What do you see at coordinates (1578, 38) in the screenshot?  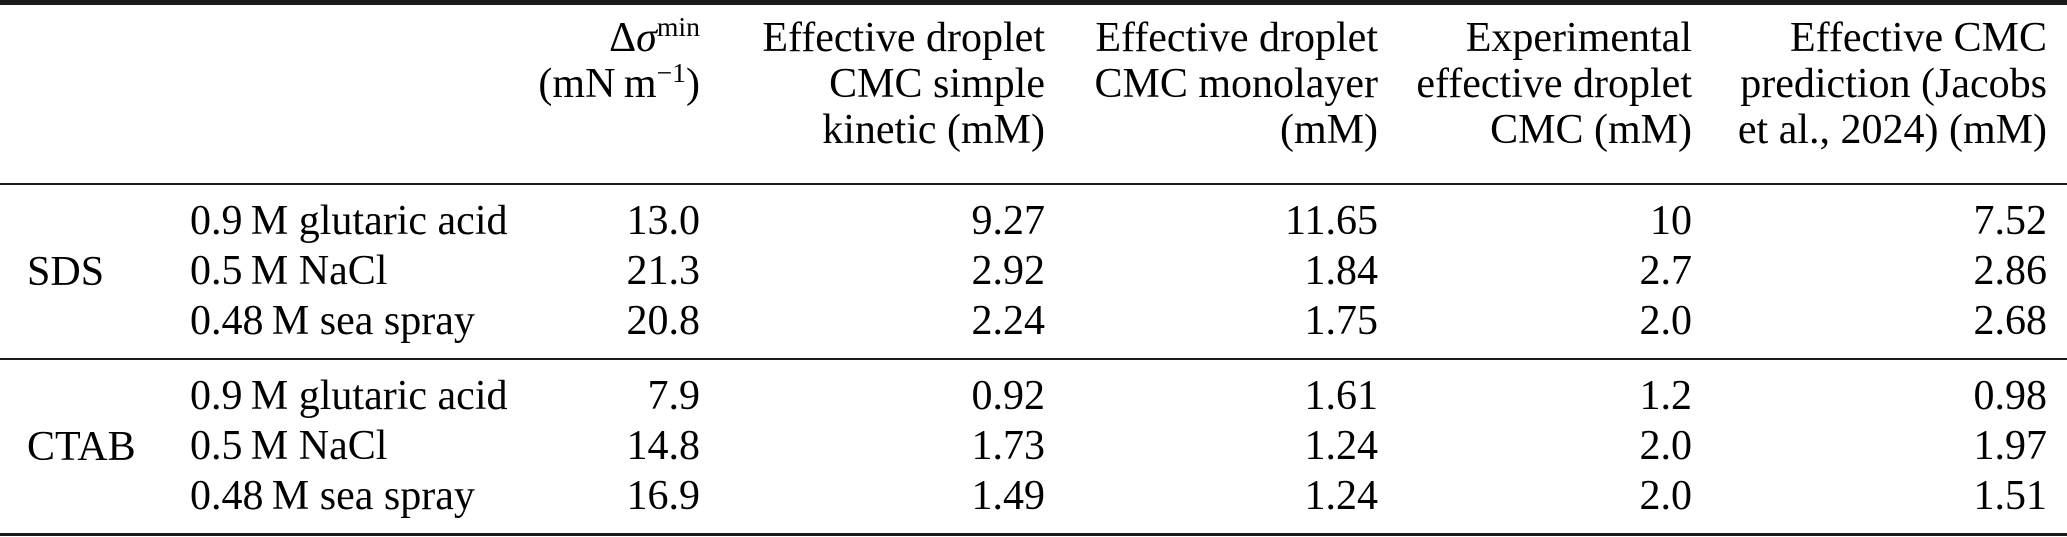 I see `header-line: Experimental` at bounding box center [1578, 38].